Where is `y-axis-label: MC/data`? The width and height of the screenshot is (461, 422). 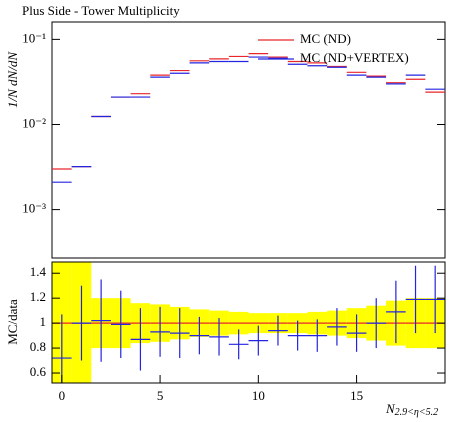 y-axis-label: MC/data is located at coordinates (12, 322).